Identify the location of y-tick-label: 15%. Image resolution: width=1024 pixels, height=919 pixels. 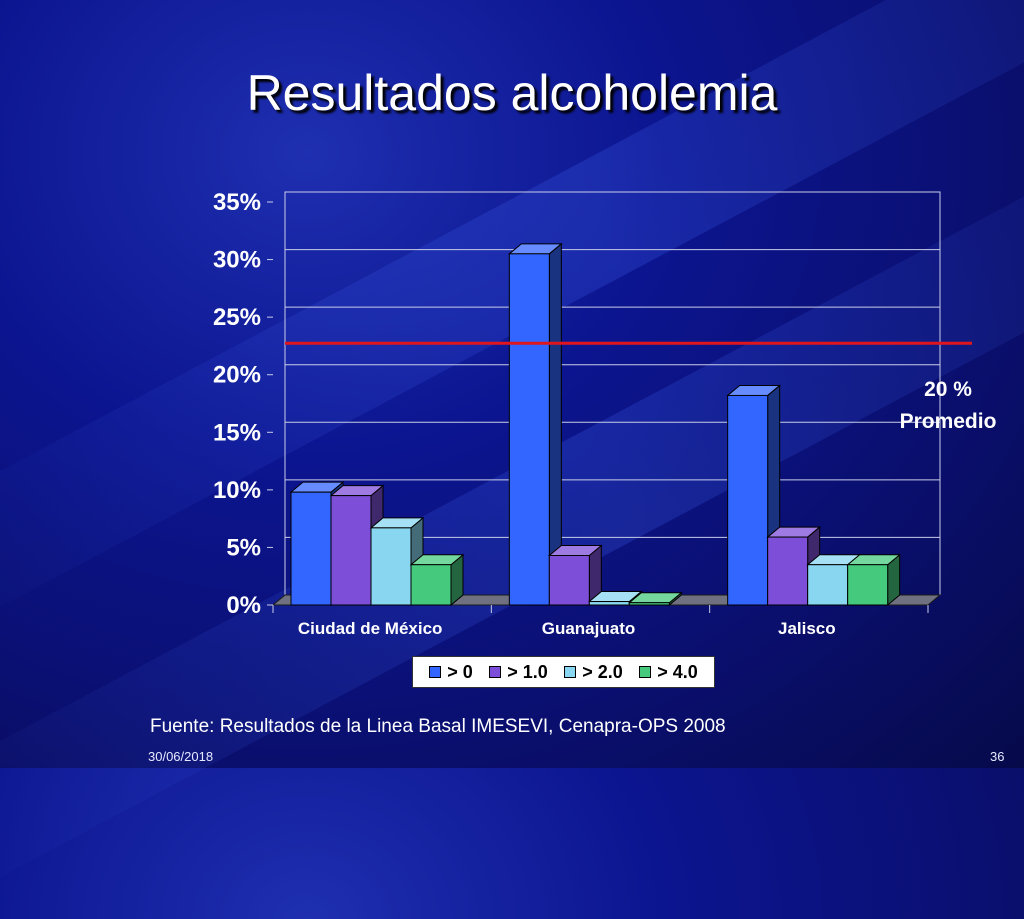
(237, 432).